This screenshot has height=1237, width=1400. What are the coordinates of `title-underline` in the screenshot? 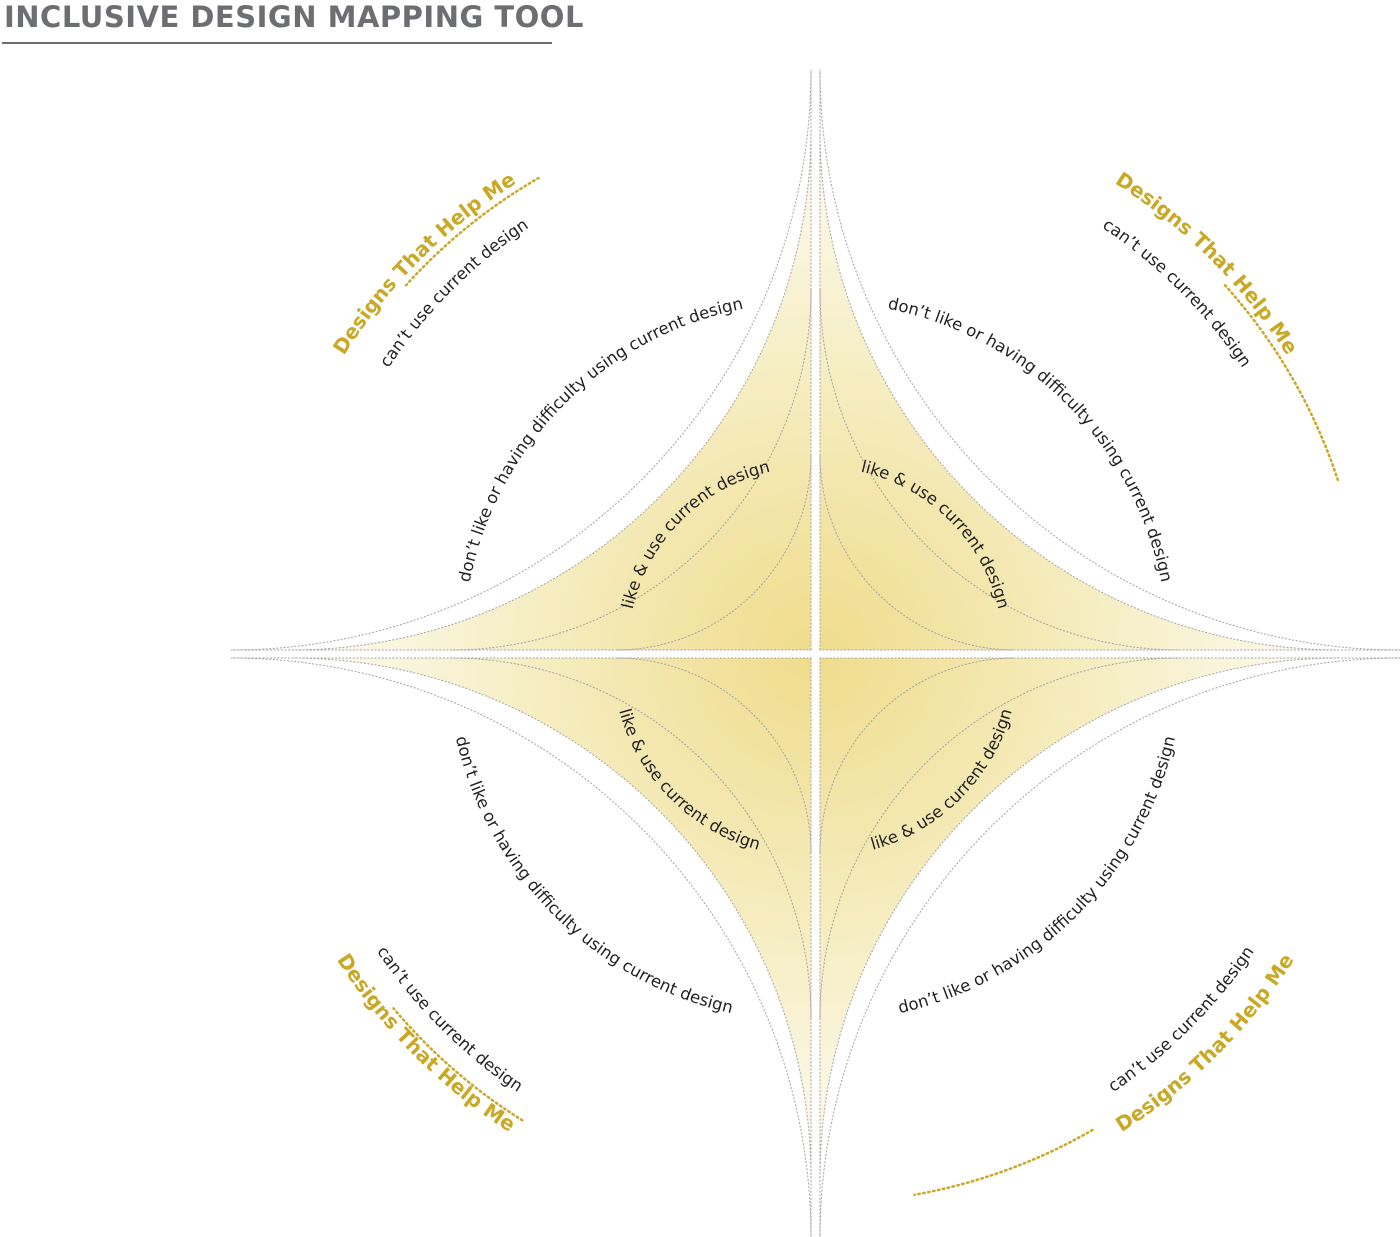 It's located at (277, 43).